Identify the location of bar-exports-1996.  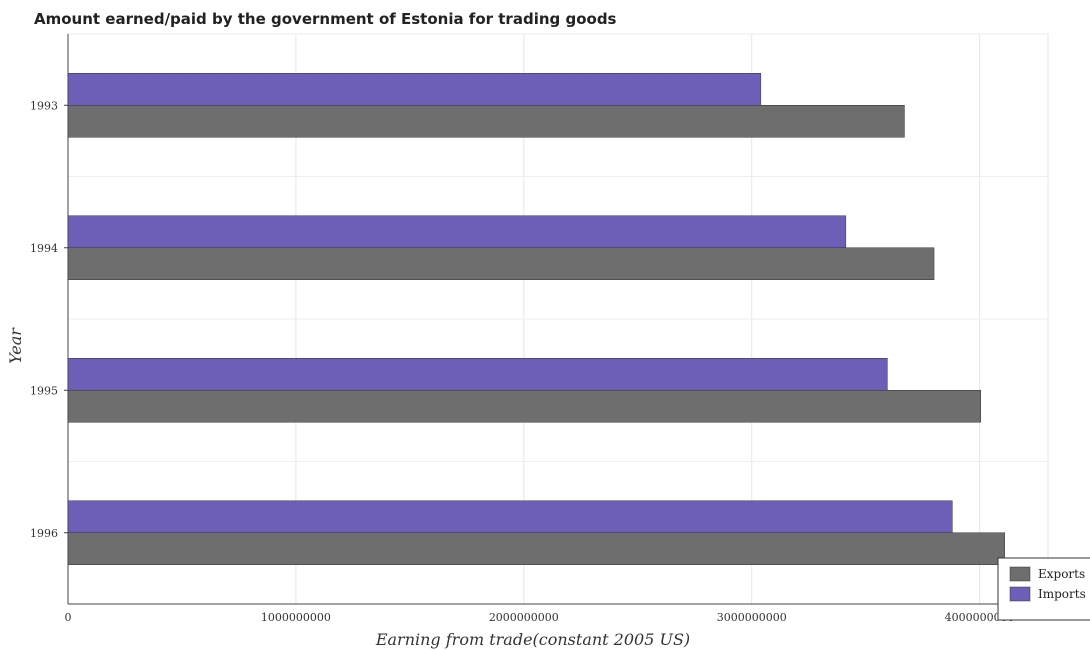
(536, 548).